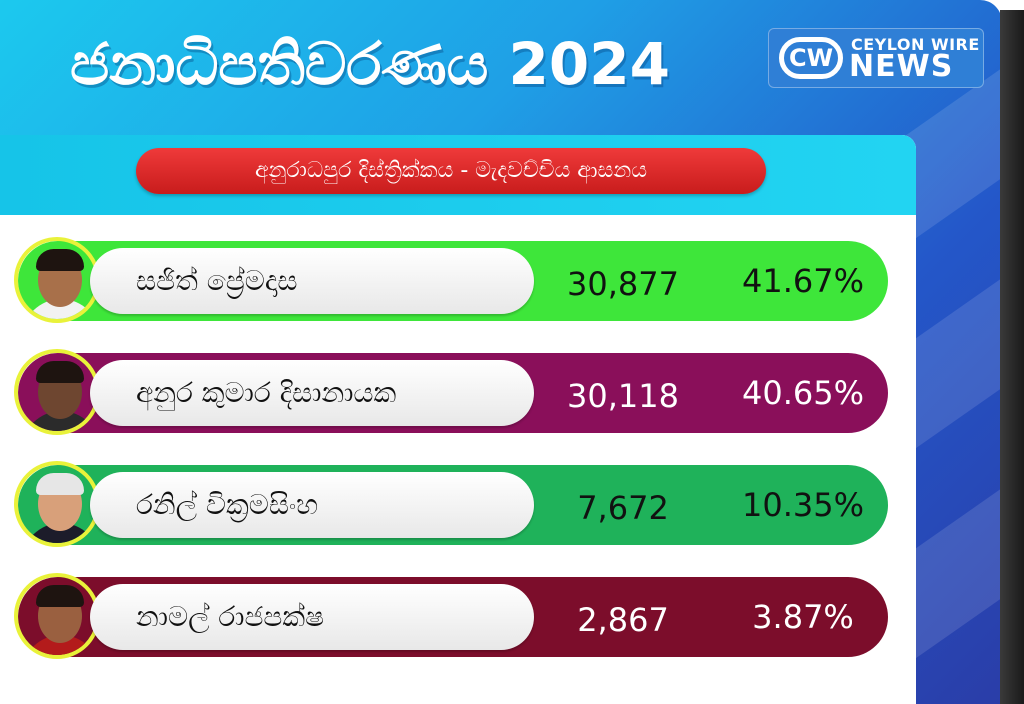 The height and width of the screenshot is (704, 1024). I want to click on candidate-name: සජිත් ප්‍රේමදාස, so click(217, 280).